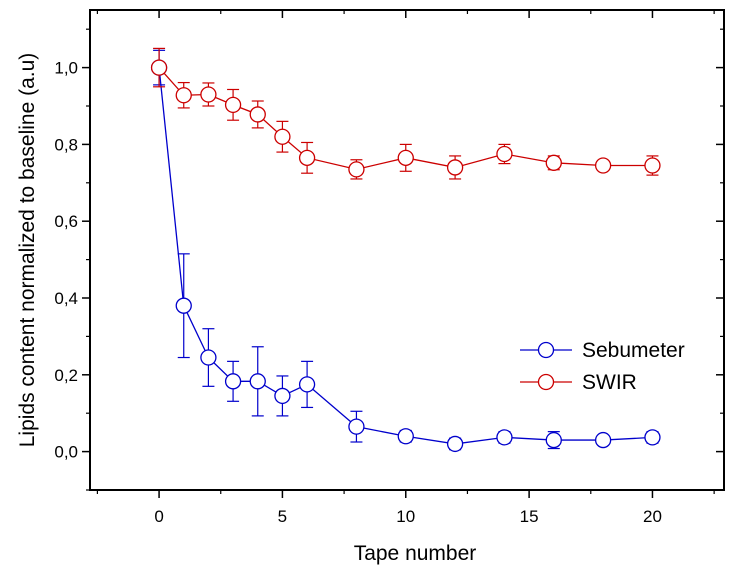 The height and width of the screenshot is (571, 735). Describe the element at coordinates (633, 350) in the screenshot. I see `legend-sebumeter-label: Sebumeter` at that location.